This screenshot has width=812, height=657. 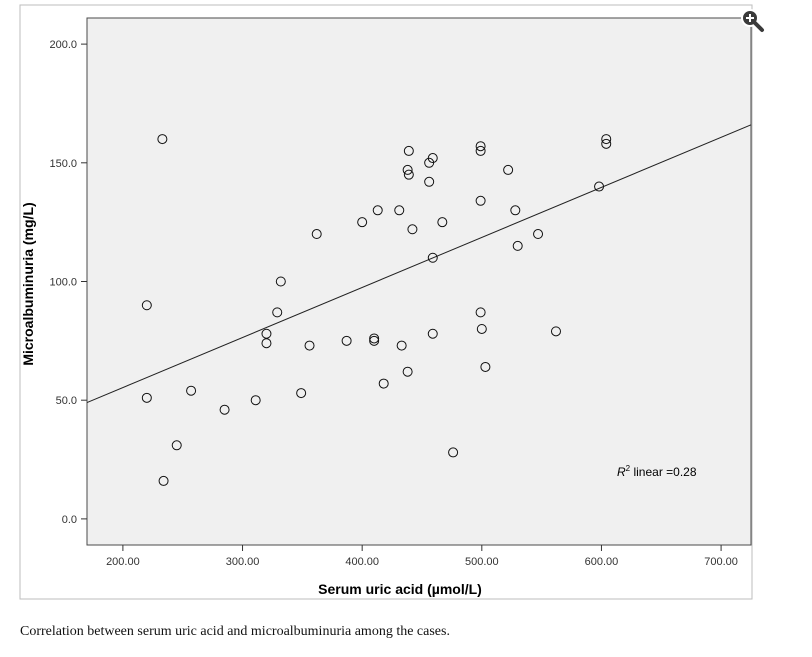 What do you see at coordinates (663, 472) in the screenshot?
I see `r-squared-value: linear =0.28` at bounding box center [663, 472].